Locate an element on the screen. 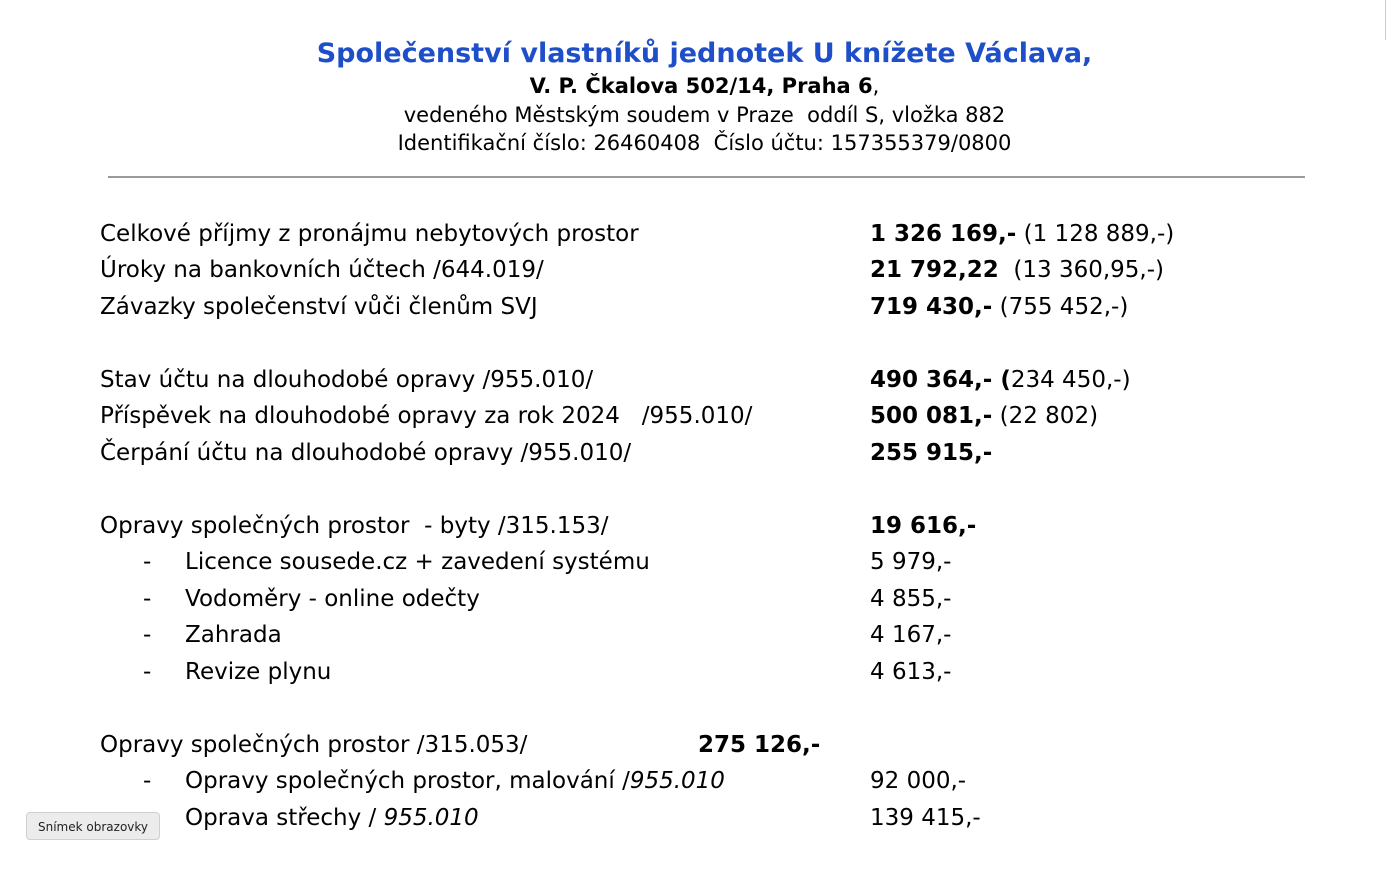 This screenshot has width=1399, height=893. subitem-row: - Revize plynu 4 613,- is located at coordinates (699, 672).